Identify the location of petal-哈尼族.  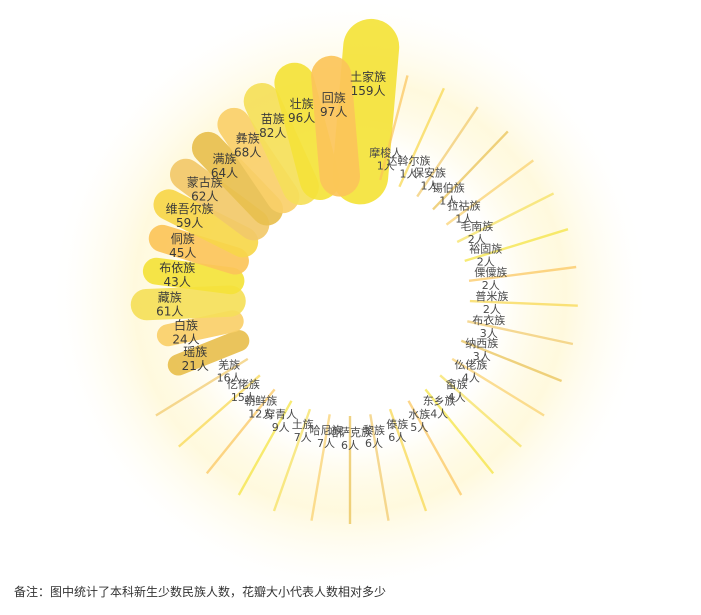
(320, 467).